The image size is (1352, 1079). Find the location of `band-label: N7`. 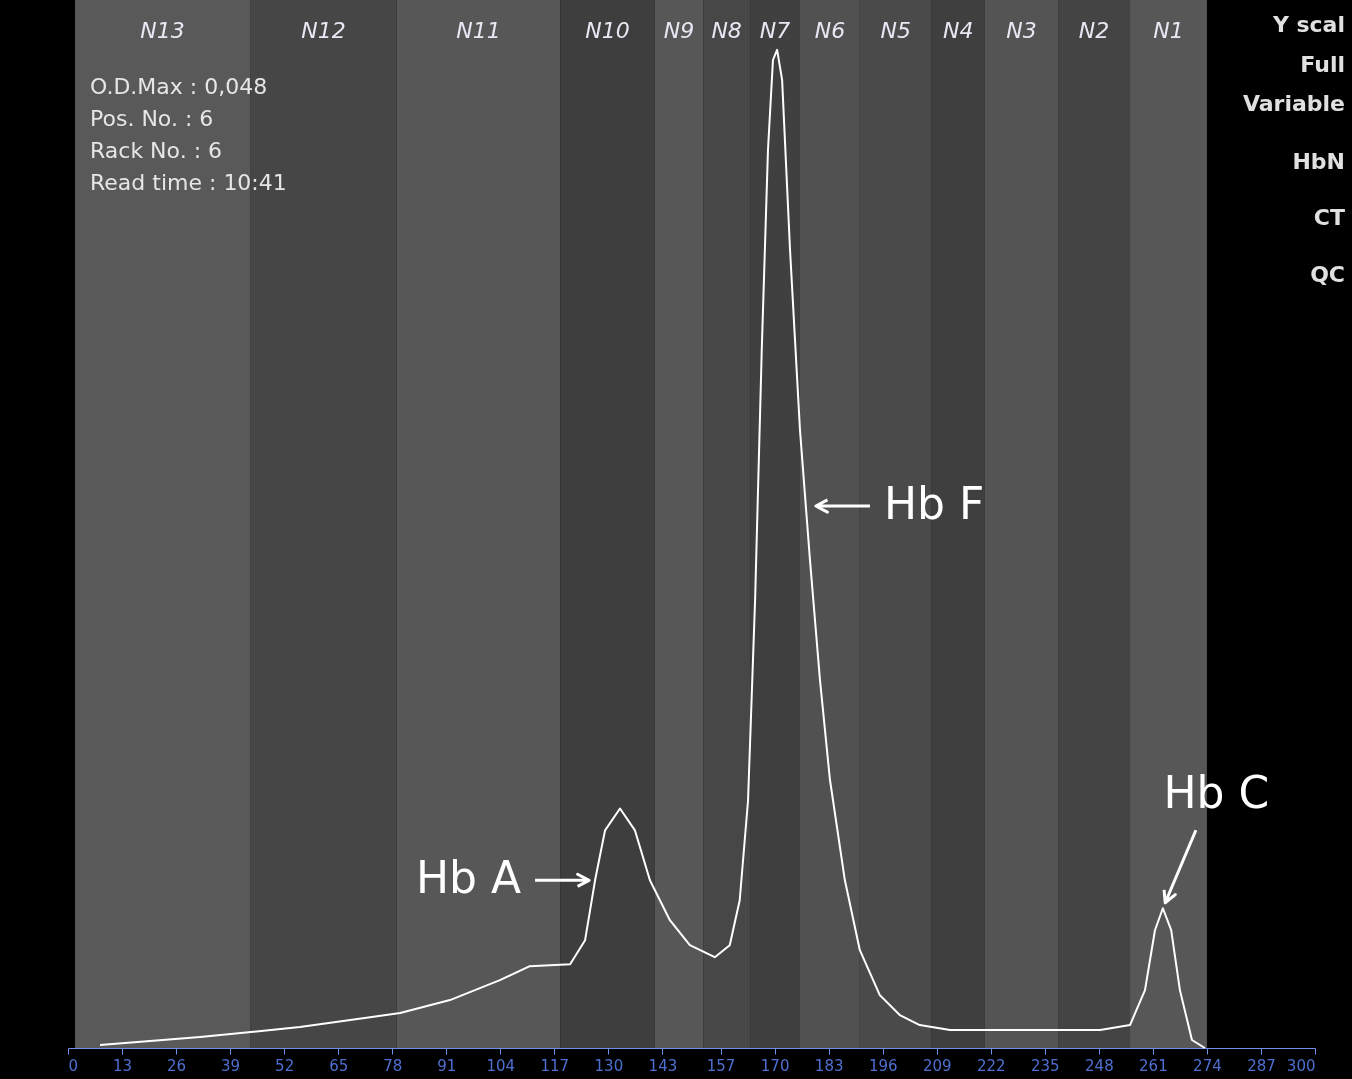

band-label: N7 is located at coordinates (775, 30).